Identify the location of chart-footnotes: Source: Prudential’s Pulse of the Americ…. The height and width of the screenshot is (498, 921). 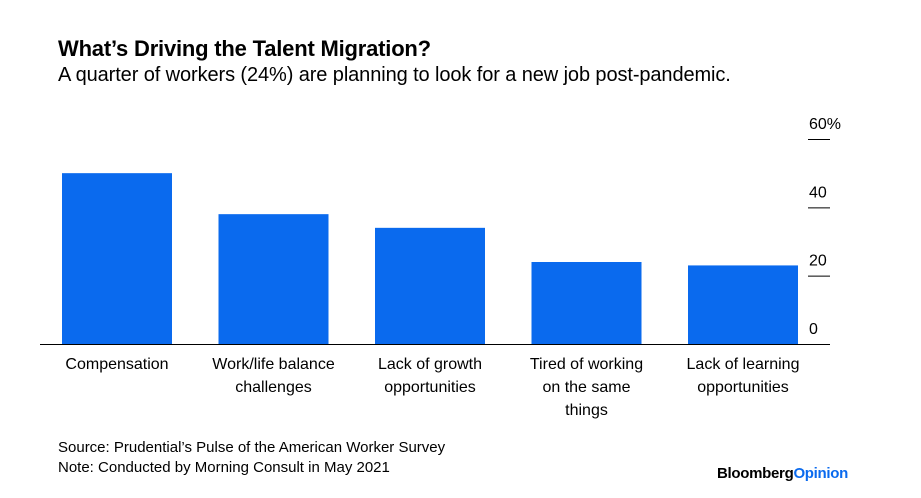
(251, 458).